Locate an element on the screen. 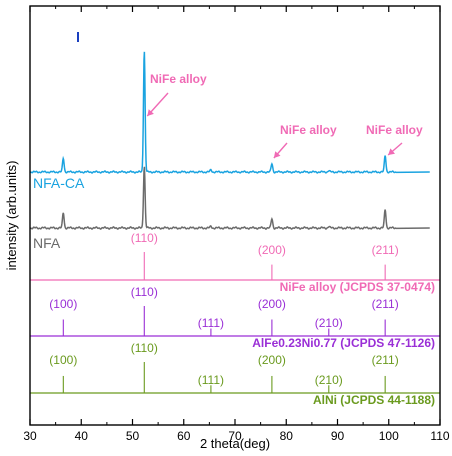 The width and height of the screenshot is (452, 456). series-label: NFA-CA is located at coordinates (59, 183).